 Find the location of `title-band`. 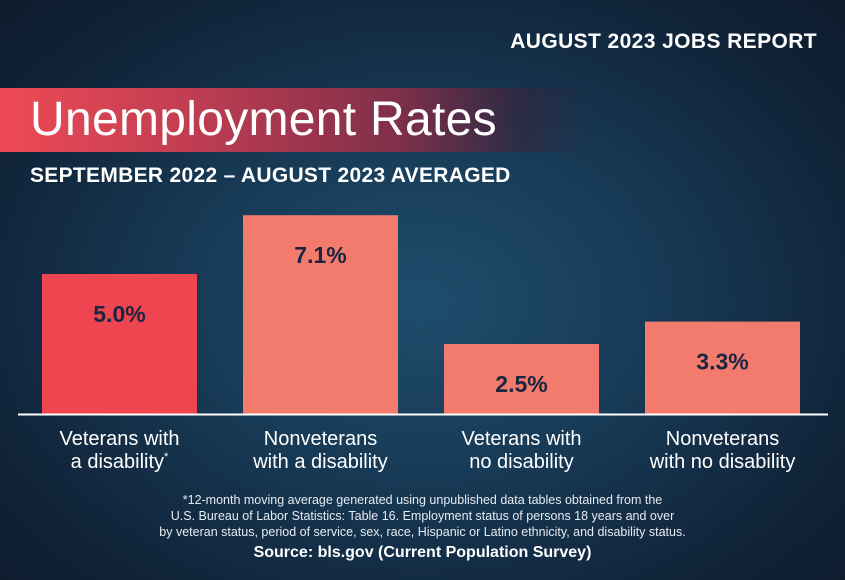

title-band is located at coordinates (295, 120).